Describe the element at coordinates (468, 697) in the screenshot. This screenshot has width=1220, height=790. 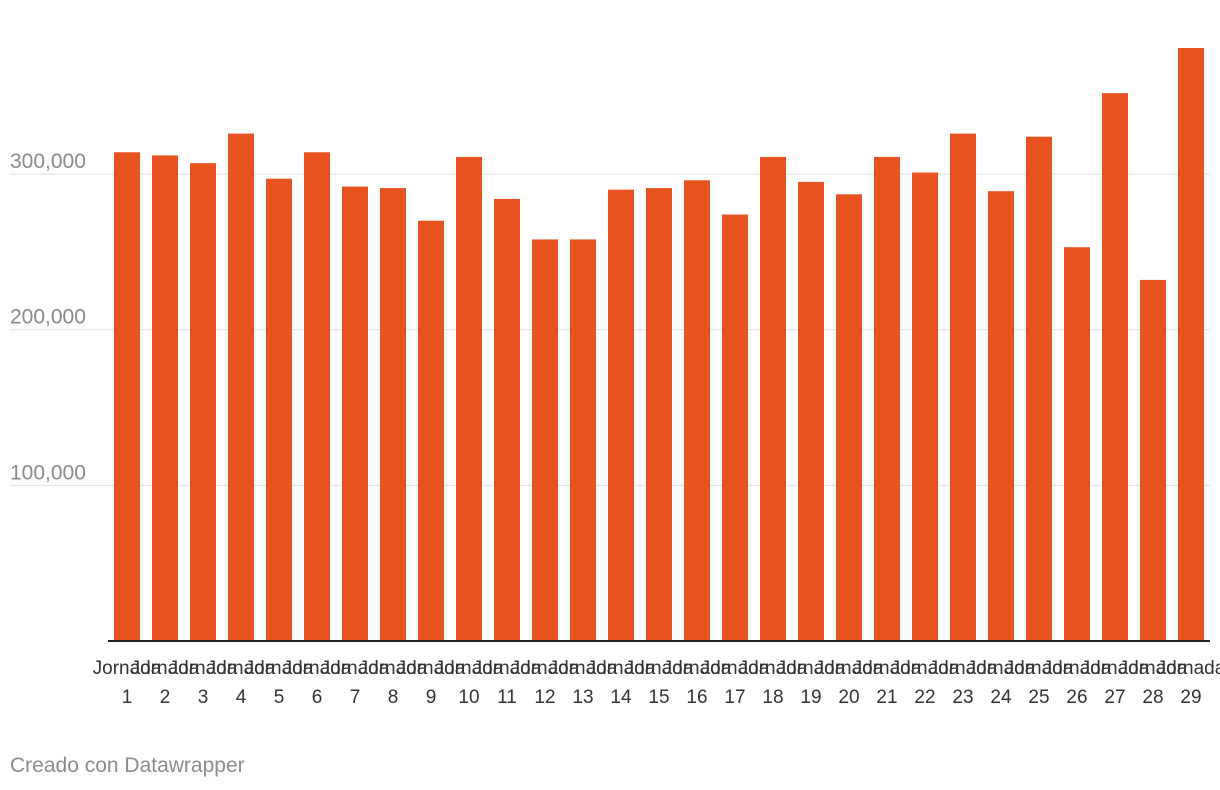
I see `x-tick-label-number: 10` at that location.